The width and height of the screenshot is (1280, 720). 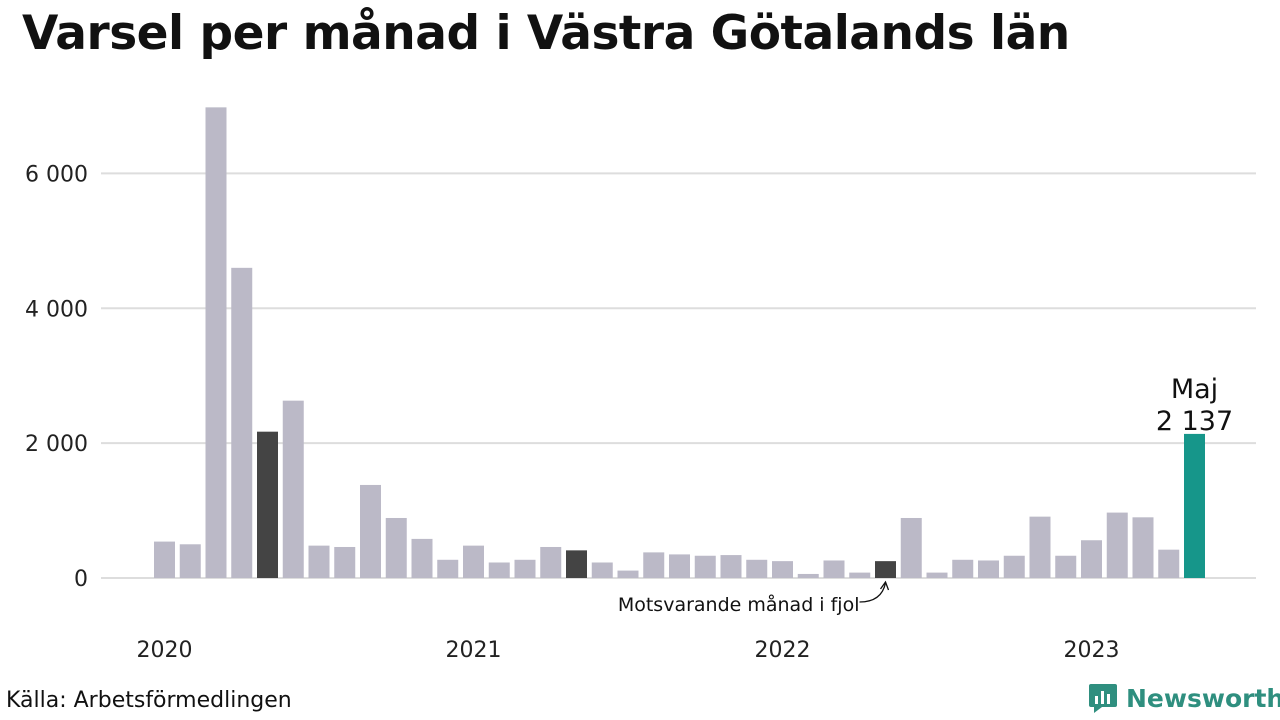 I want to click on newsworthy-logo-icon, so click(x=1103, y=698).